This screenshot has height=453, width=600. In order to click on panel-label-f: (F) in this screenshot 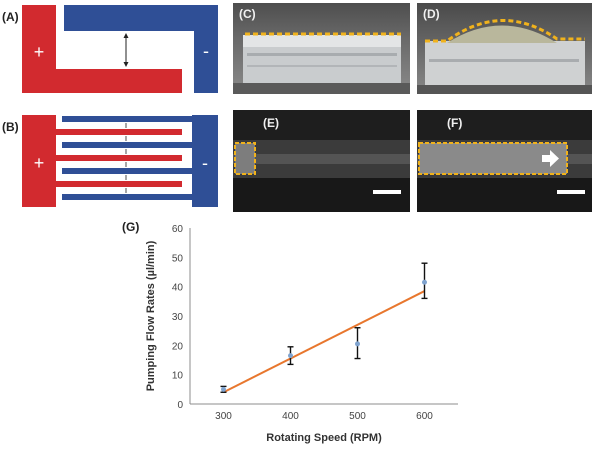, I will do `click(455, 123)`.